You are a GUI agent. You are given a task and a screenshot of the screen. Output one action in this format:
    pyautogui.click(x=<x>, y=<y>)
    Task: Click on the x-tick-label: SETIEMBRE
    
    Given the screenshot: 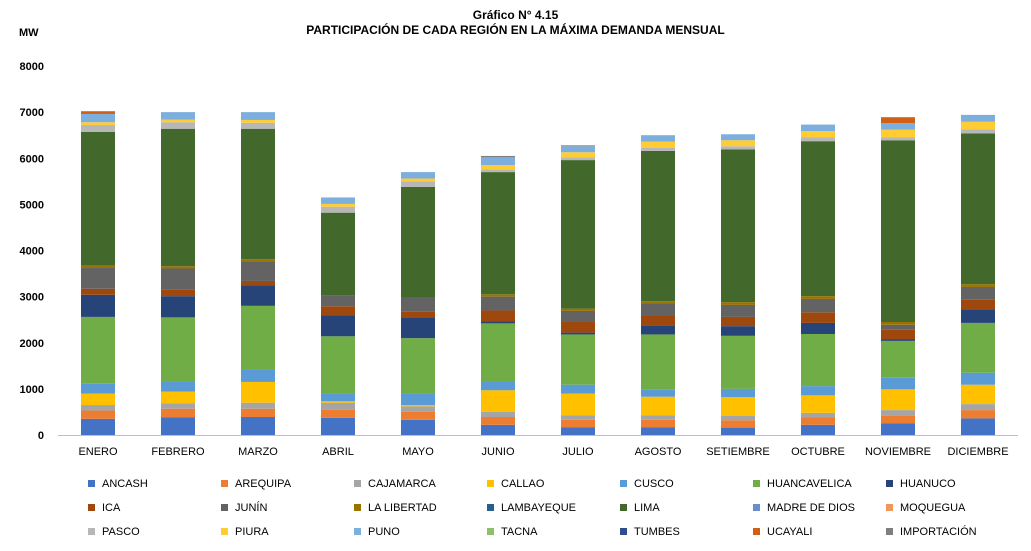 What is the action you would take?
    pyautogui.click(x=738, y=452)
    